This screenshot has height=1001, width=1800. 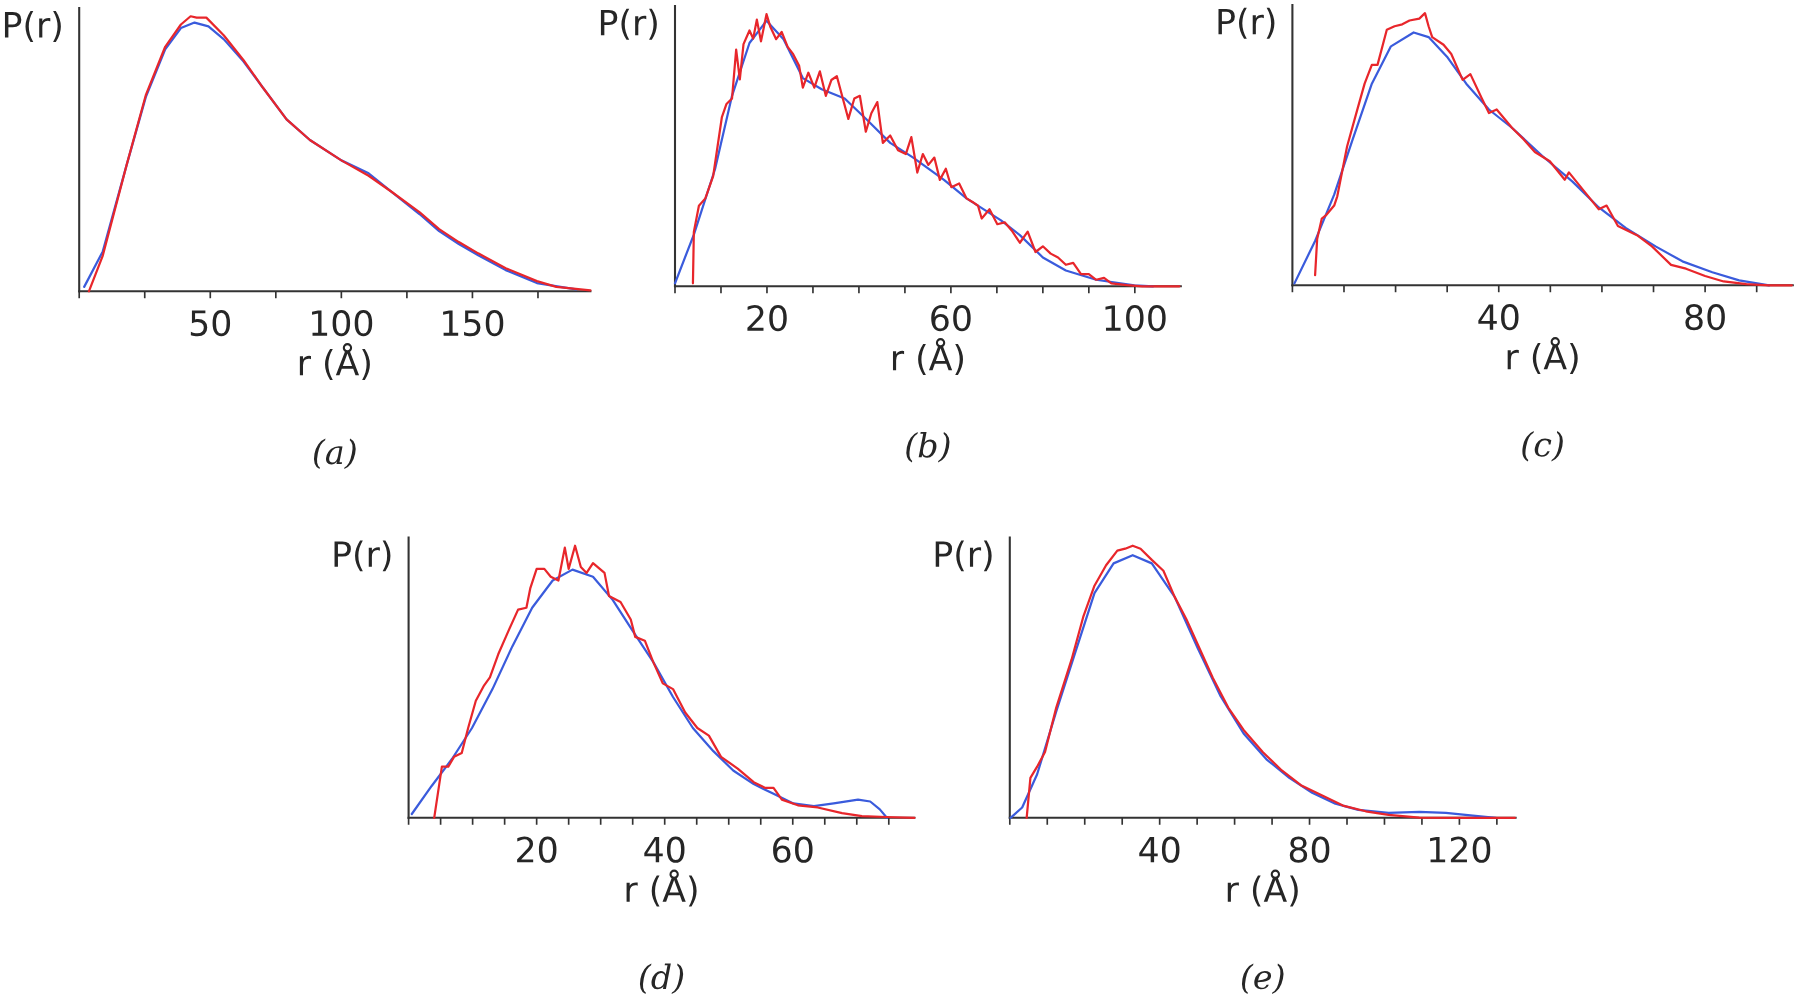 I want to click on text: (b), so click(x=928, y=447).